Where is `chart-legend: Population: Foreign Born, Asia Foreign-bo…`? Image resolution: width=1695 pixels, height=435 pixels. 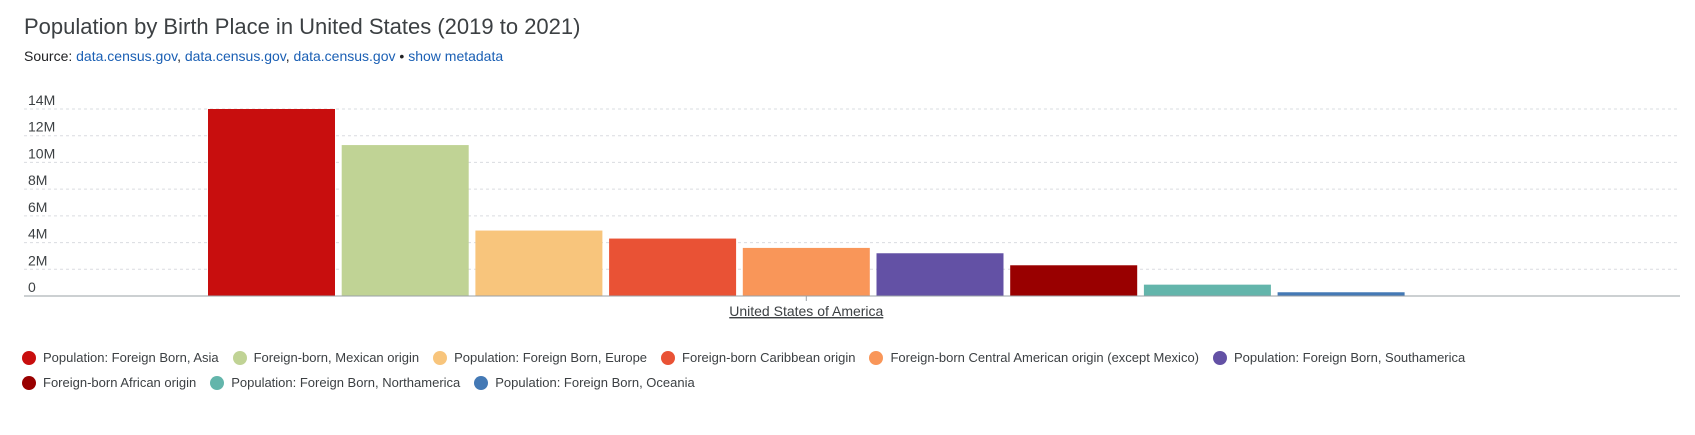 chart-legend: Population: Foreign Born, Asia Foreign-bo… is located at coordinates (842, 370).